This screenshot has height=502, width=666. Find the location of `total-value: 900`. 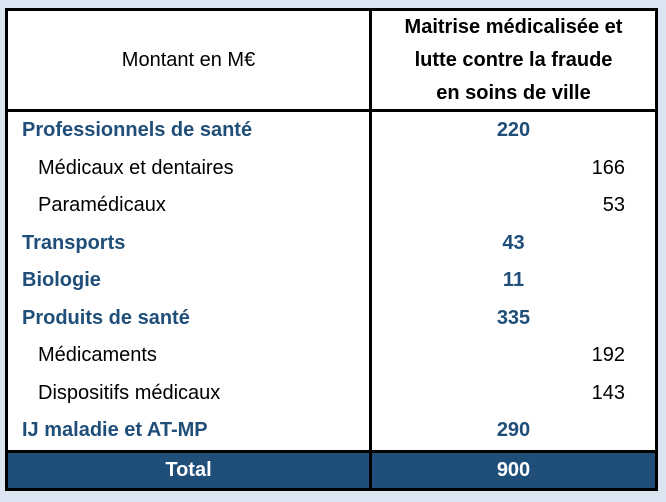

total-value: 900 is located at coordinates (513, 469).